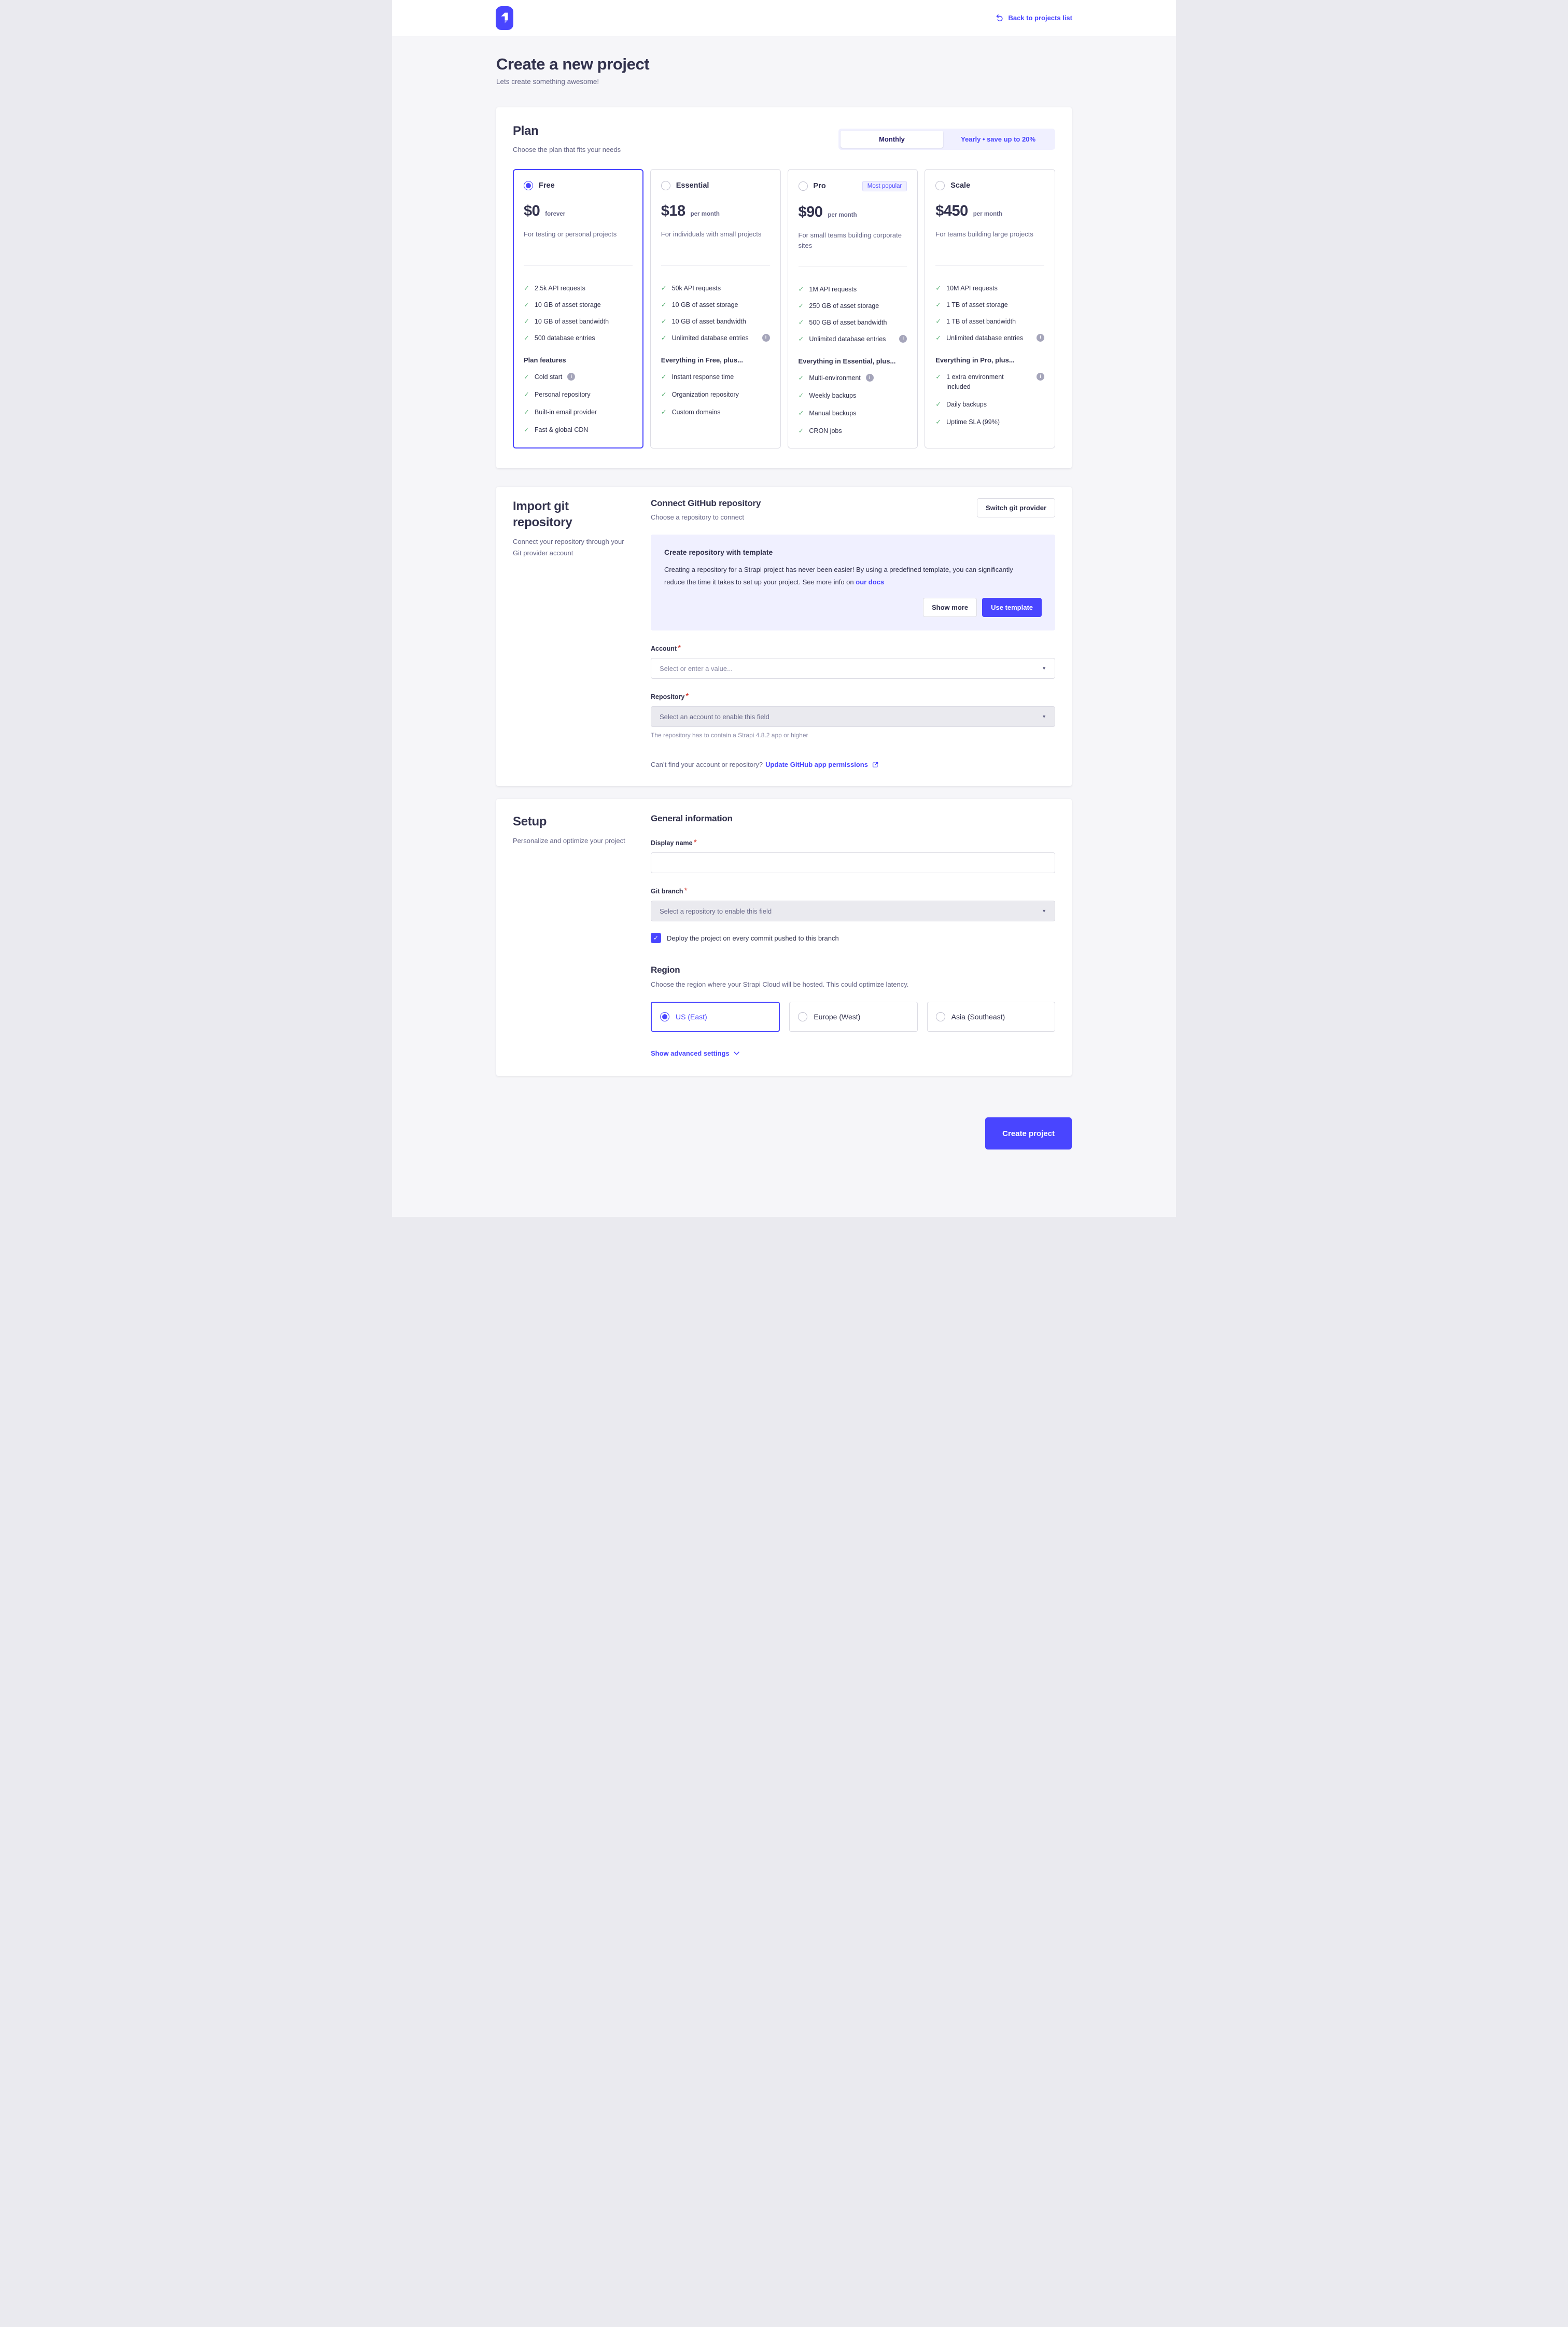 The width and height of the screenshot is (1568, 2327). What do you see at coordinates (1012, 608) in the screenshot?
I see `use-template-button: Use template` at bounding box center [1012, 608].